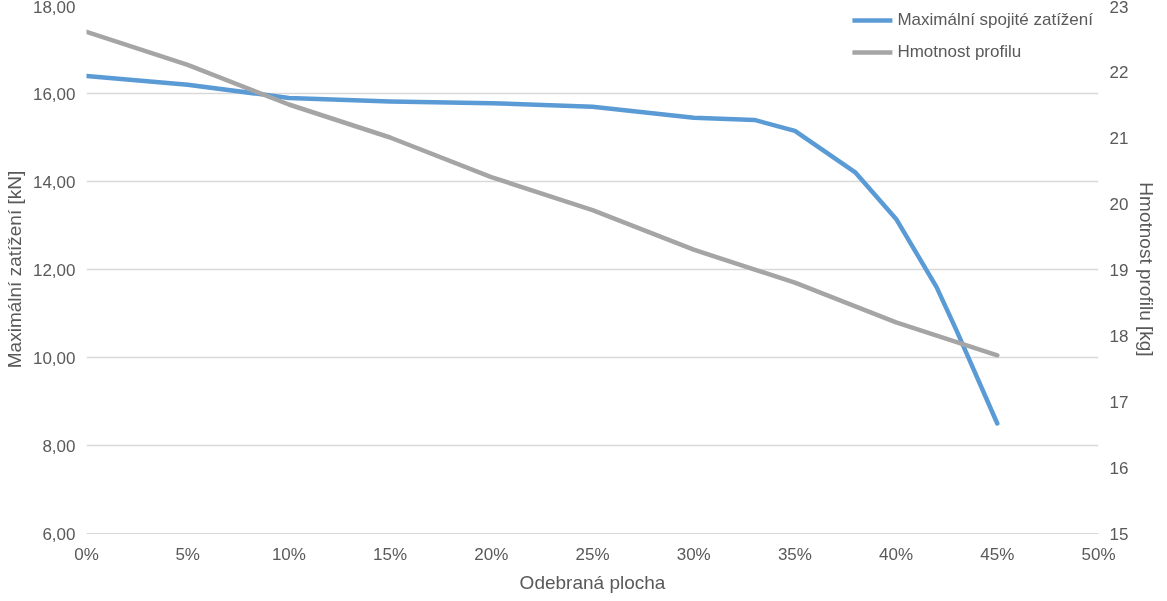 The width and height of the screenshot is (1167, 601). Describe the element at coordinates (1119, 72) in the screenshot. I see `y2-tick-label: 22` at that location.